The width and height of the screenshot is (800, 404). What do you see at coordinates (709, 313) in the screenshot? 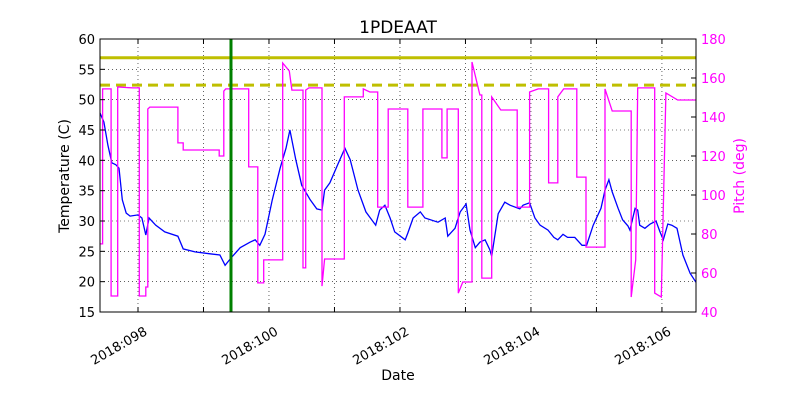
I see `y2-tick-label: 40` at bounding box center [709, 313].